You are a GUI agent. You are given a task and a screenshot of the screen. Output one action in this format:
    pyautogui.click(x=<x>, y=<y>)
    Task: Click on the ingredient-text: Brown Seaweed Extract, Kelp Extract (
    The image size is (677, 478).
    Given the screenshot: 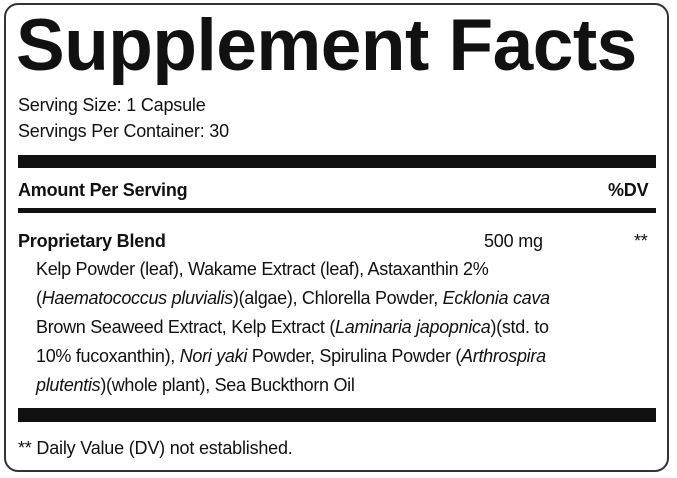 What is the action you would take?
    pyautogui.click(x=186, y=327)
    